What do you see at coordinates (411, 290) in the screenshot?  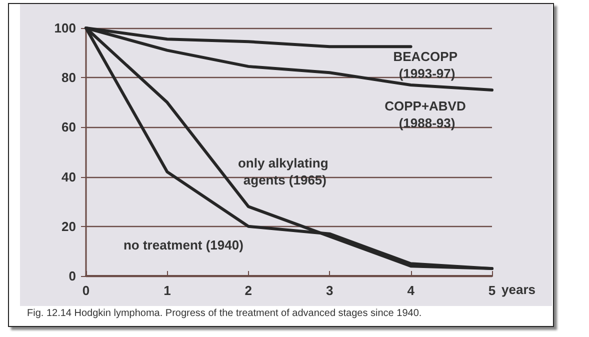 I see `x-tick-label: 4` at bounding box center [411, 290].